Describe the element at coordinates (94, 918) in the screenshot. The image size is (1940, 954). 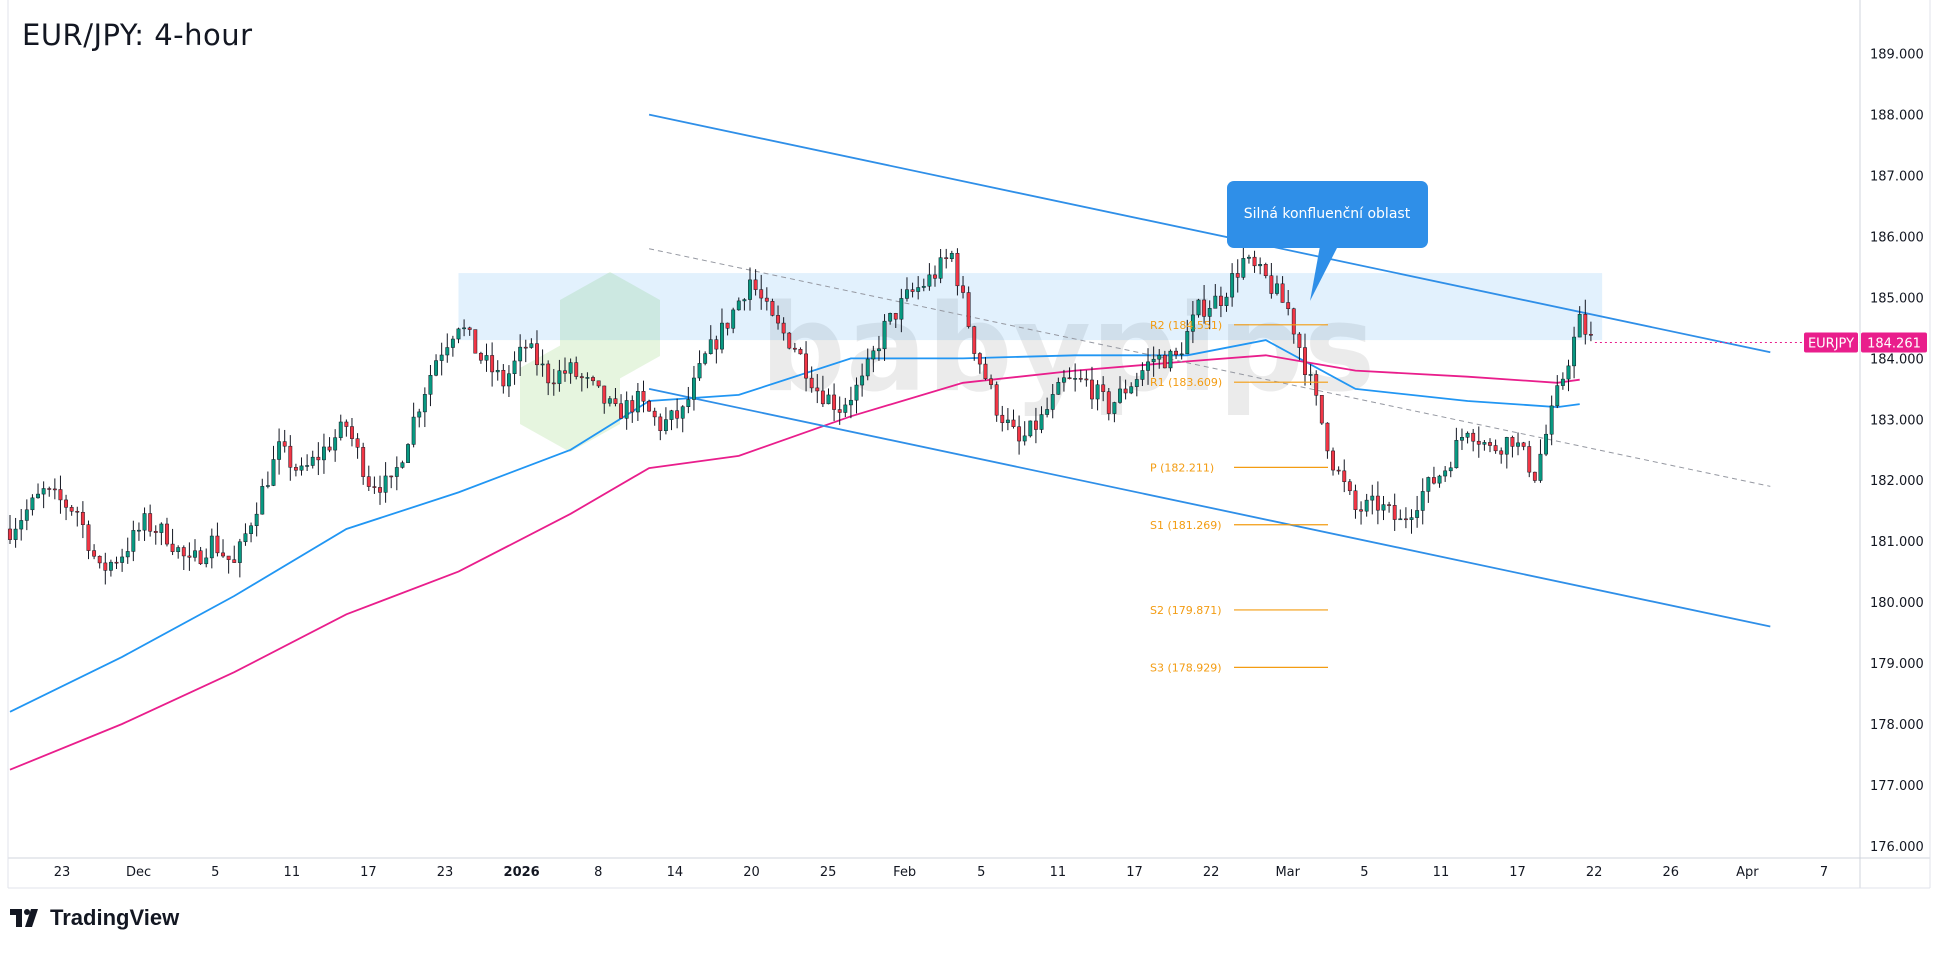
I see `tradingview-logo: TradingView` at that location.